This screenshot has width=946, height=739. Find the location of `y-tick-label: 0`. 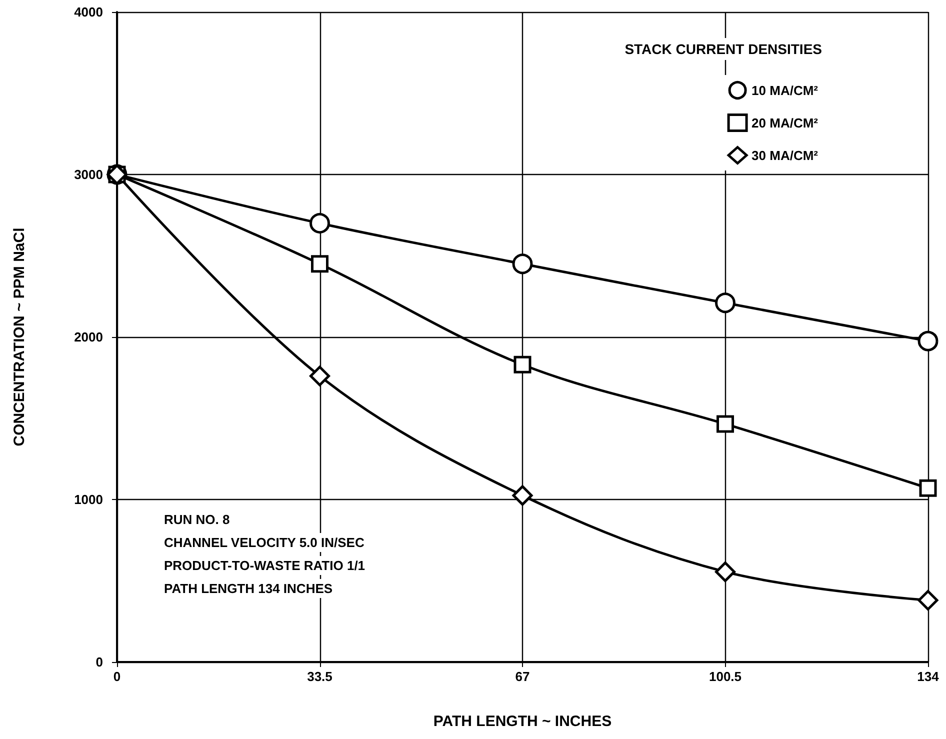

y-tick-label: 0 is located at coordinates (99, 662).